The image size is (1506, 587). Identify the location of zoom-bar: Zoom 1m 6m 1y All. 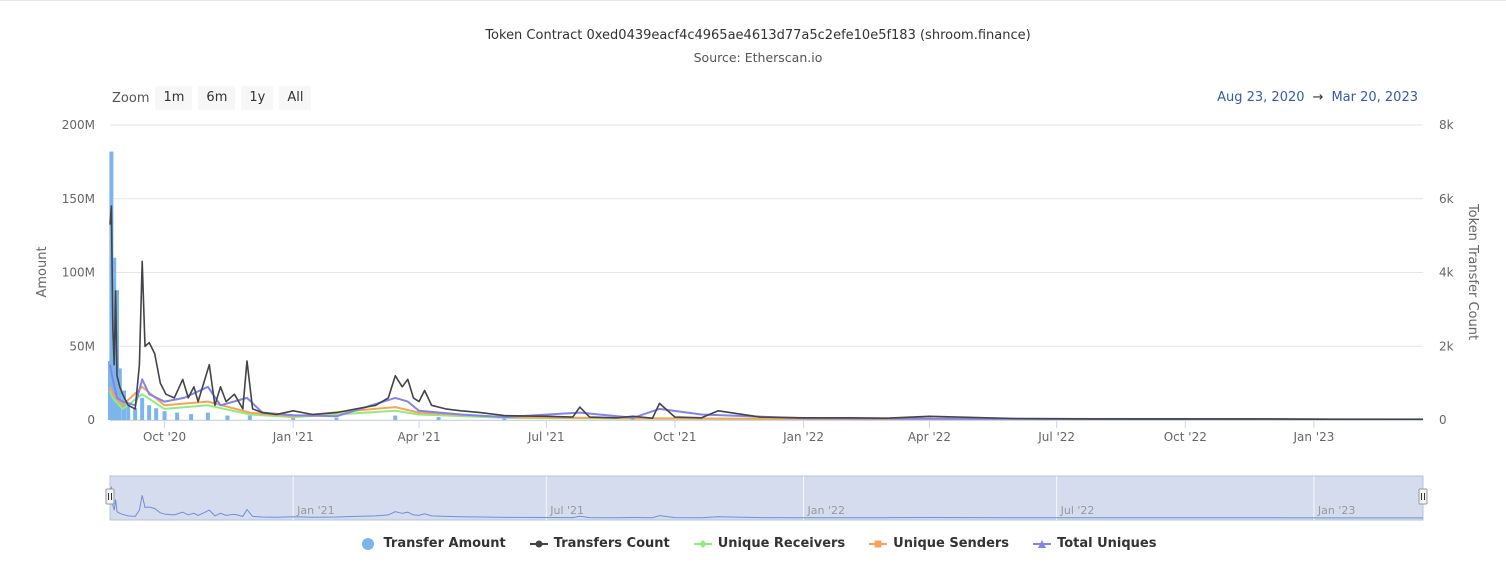
(214, 98).